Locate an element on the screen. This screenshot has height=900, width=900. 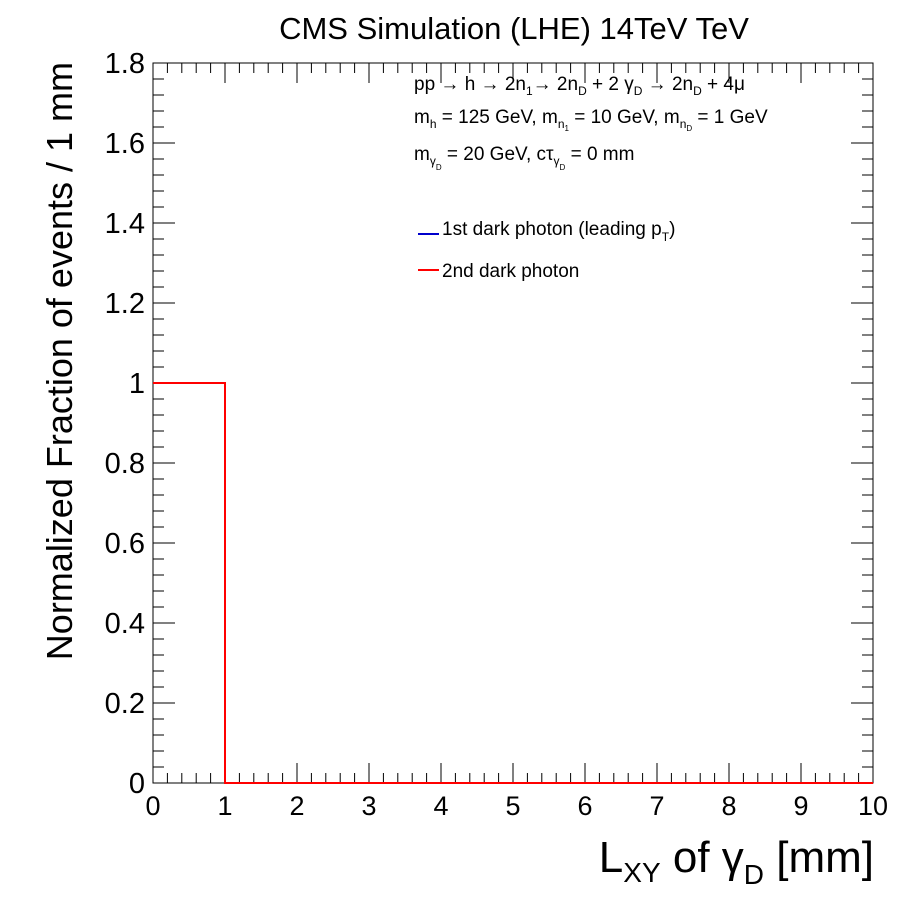
process-annotation: pp → h → 2n1→ 2nD + 2 γD → 2nD + 4μ is located at coordinates (579, 86).